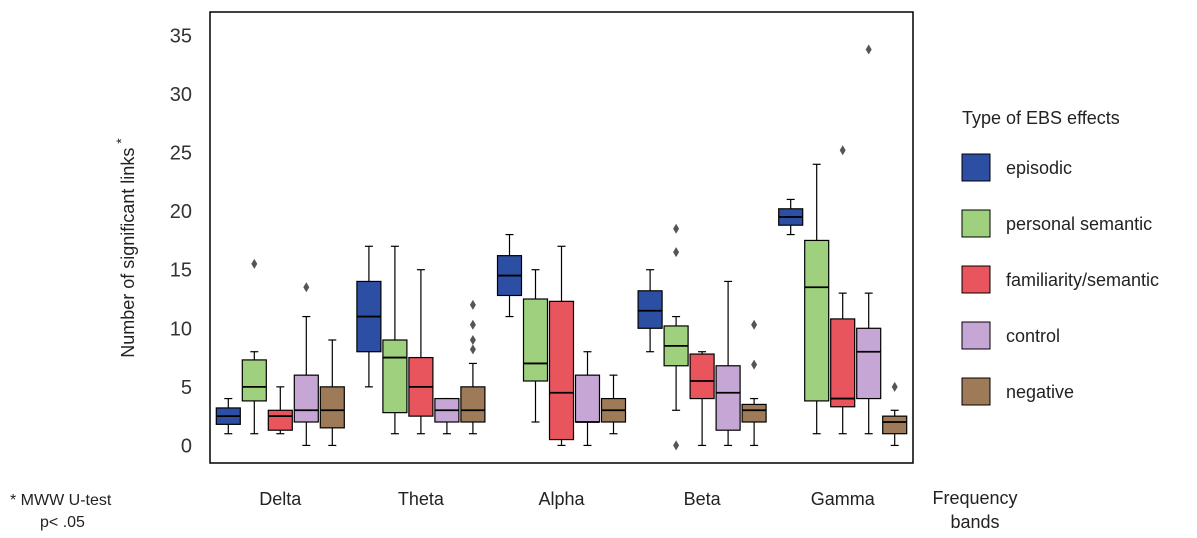 This screenshot has width=1197, height=538. What do you see at coordinates (61, 500) in the screenshot?
I see `footnote-line-1: * MWW U-test` at bounding box center [61, 500].